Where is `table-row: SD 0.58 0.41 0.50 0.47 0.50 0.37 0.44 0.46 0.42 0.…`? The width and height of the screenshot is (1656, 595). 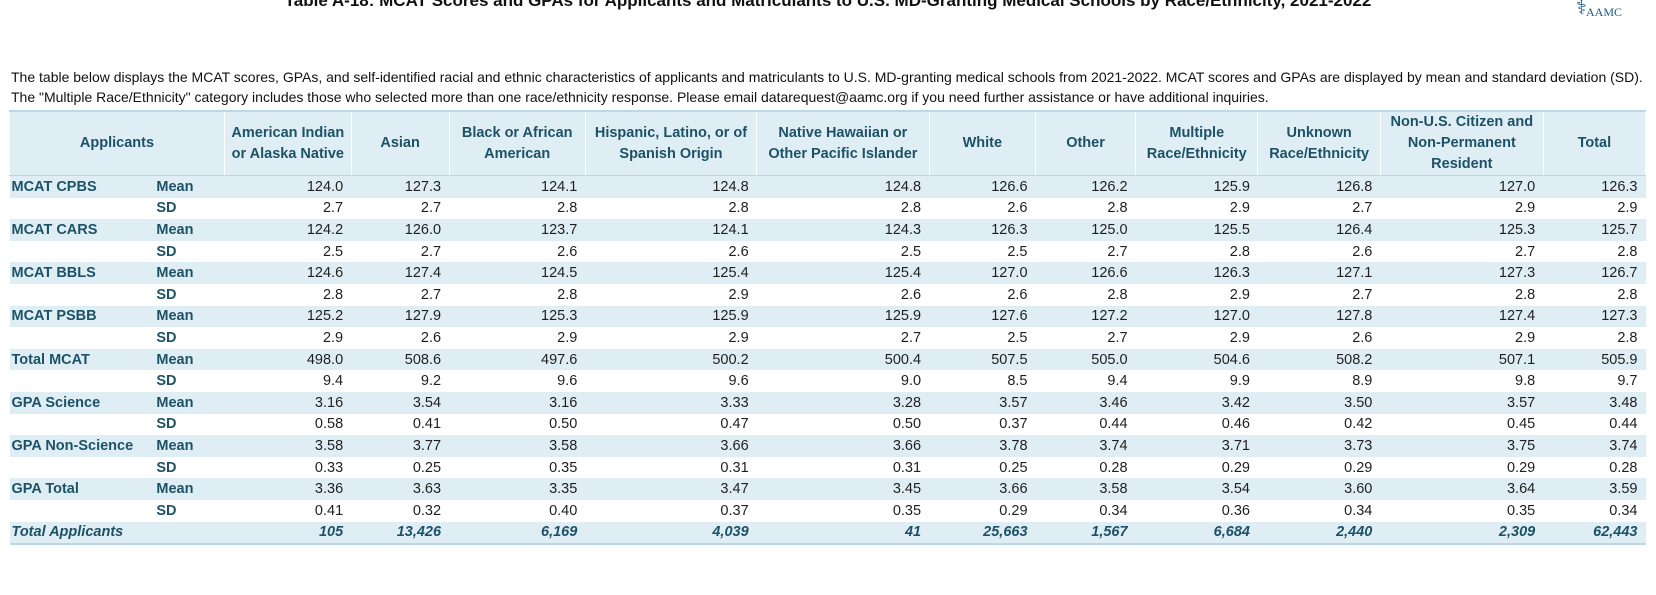
table-row: SD 0.58 0.41 0.50 0.47 0.50 0.37 0.44 0.46 0.42 0.… is located at coordinates (828, 425).